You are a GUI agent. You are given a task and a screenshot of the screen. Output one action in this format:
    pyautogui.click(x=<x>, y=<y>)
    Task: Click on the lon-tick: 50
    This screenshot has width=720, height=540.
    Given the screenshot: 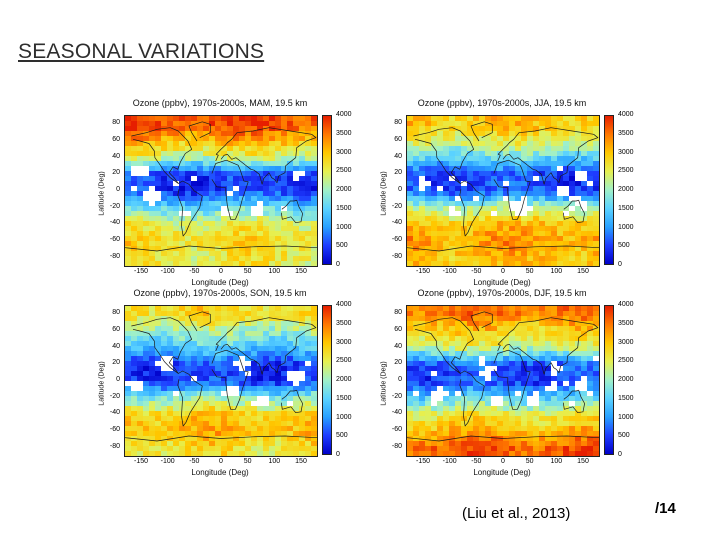 What is the action you would take?
    pyautogui.click(x=529, y=461)
    